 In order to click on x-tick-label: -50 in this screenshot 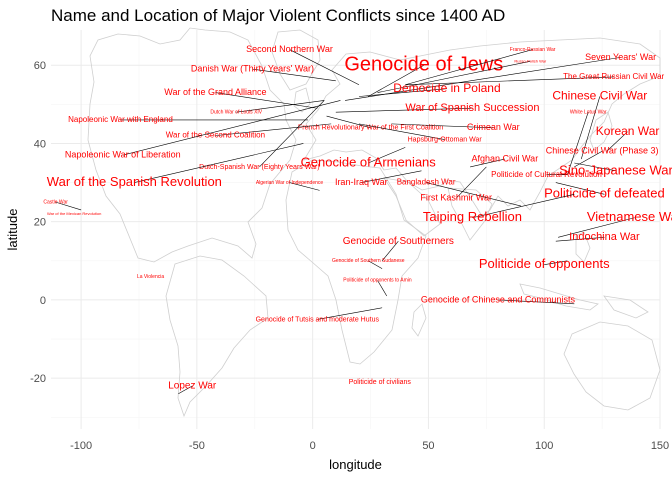, I will do `click(197, 446)`.